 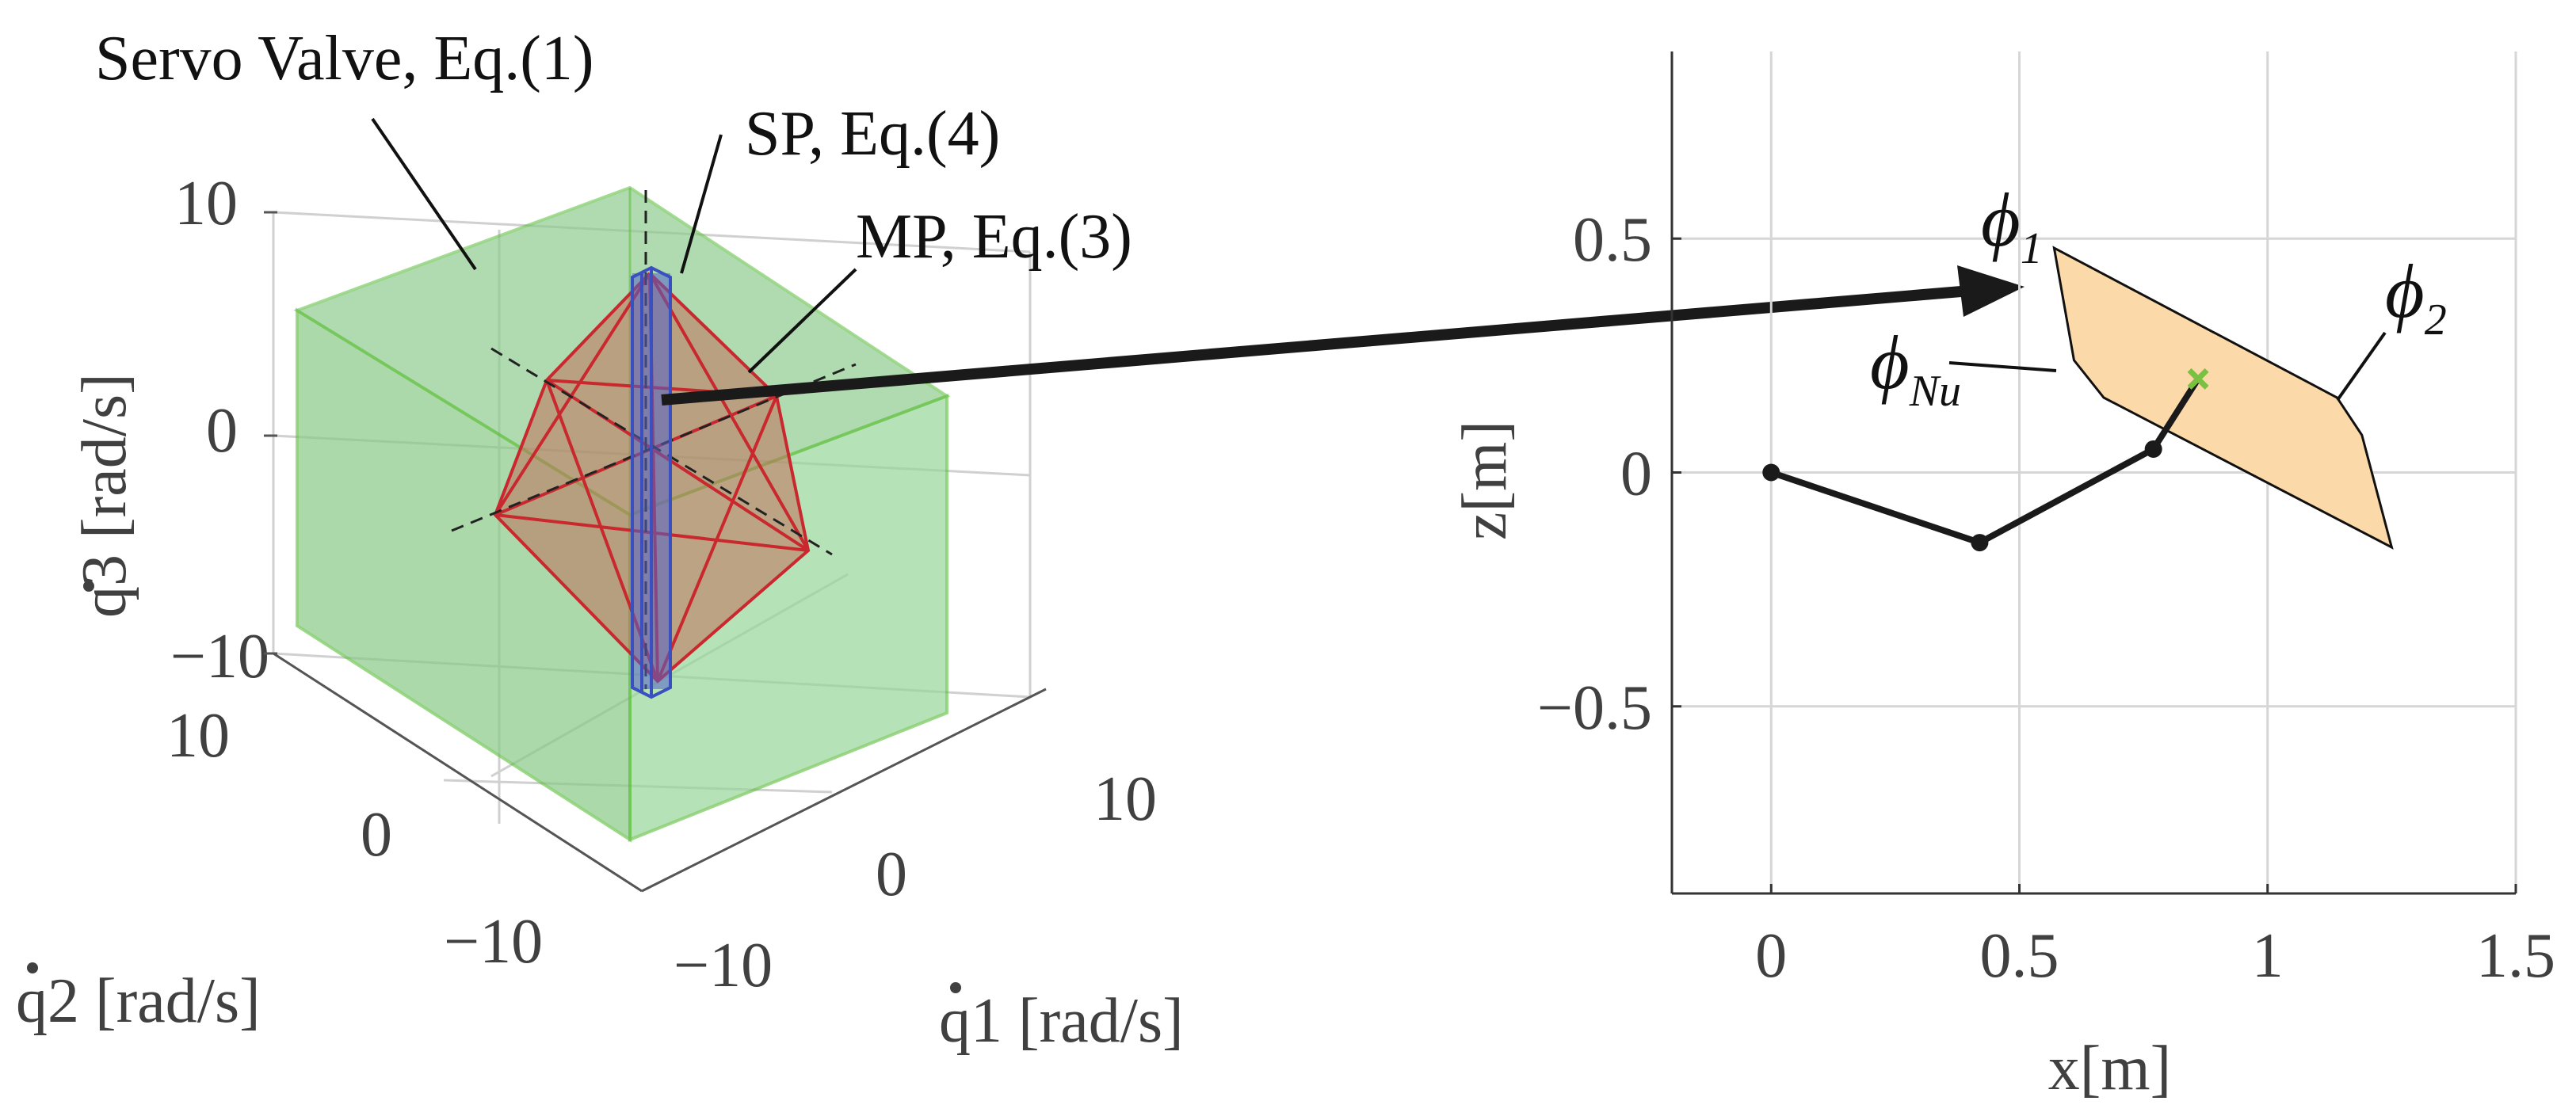 What do you see at coordinates (198, 736) in the screenshot?
I see `y-tick-0: 10` at bounding box center [198, 736].